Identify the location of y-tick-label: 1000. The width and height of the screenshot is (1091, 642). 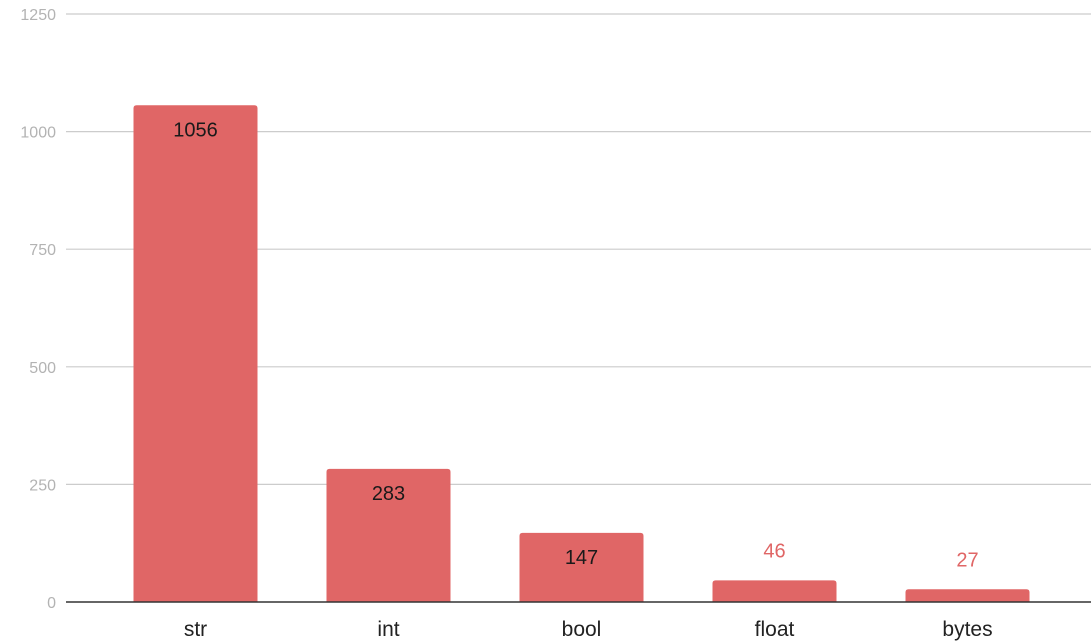
(38, 133).